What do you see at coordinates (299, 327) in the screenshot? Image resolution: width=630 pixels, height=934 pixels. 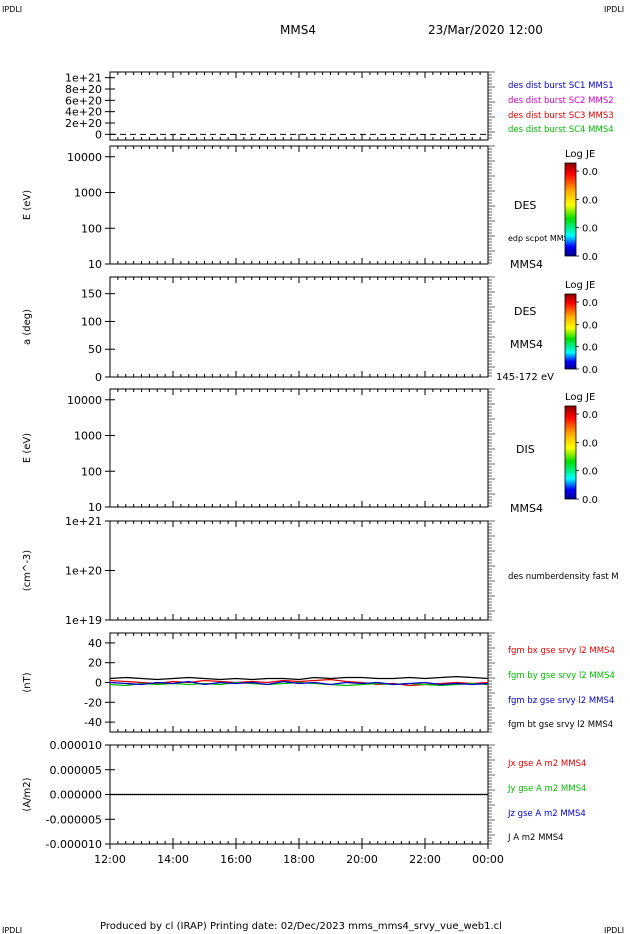 I see `panel-frame-des-pitch` at bounding box center [299, 327].